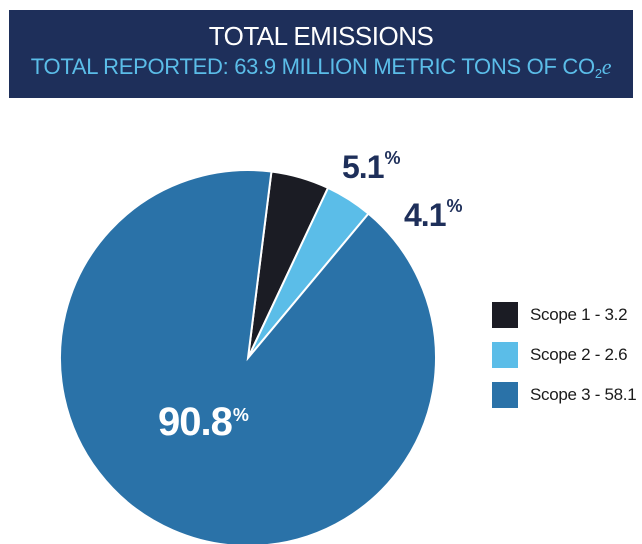  I want to click on slice-label-scope-2-value: 4.1, so click(425, 215).